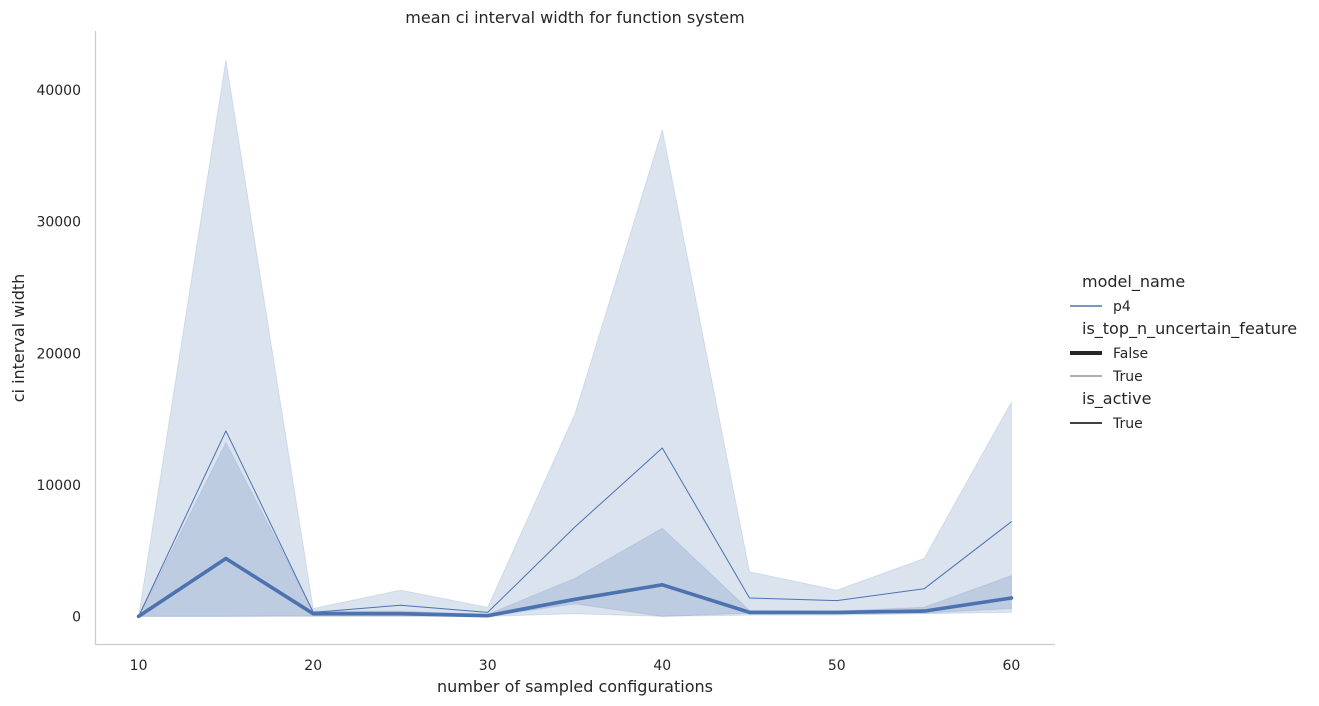 Image resolution: width=1319 pixels, height=706 pixels. I want to click on y-tick-label: 20000, so click(58, 354).